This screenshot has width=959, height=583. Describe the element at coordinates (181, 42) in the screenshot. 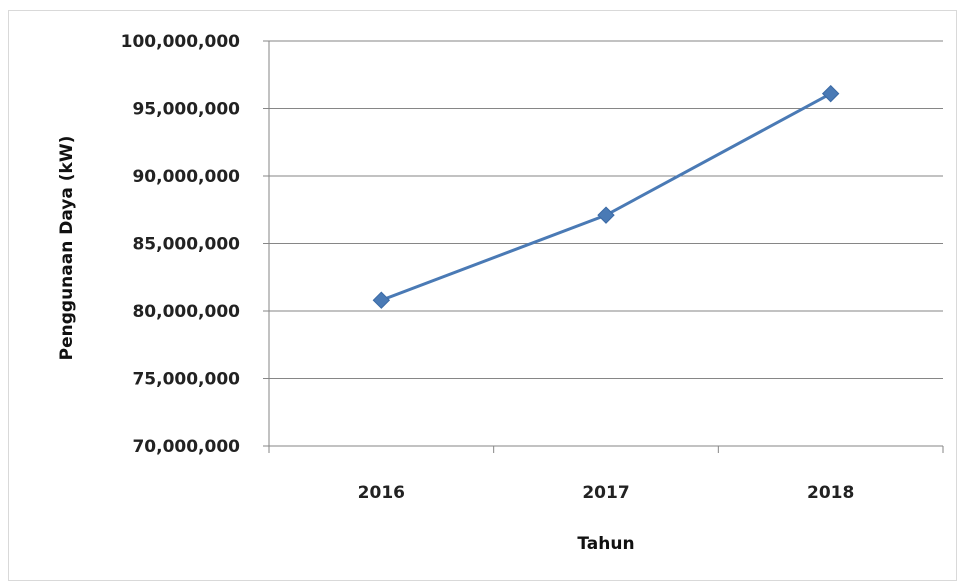

I see `y-tick-label: 100,000,000` at that location.